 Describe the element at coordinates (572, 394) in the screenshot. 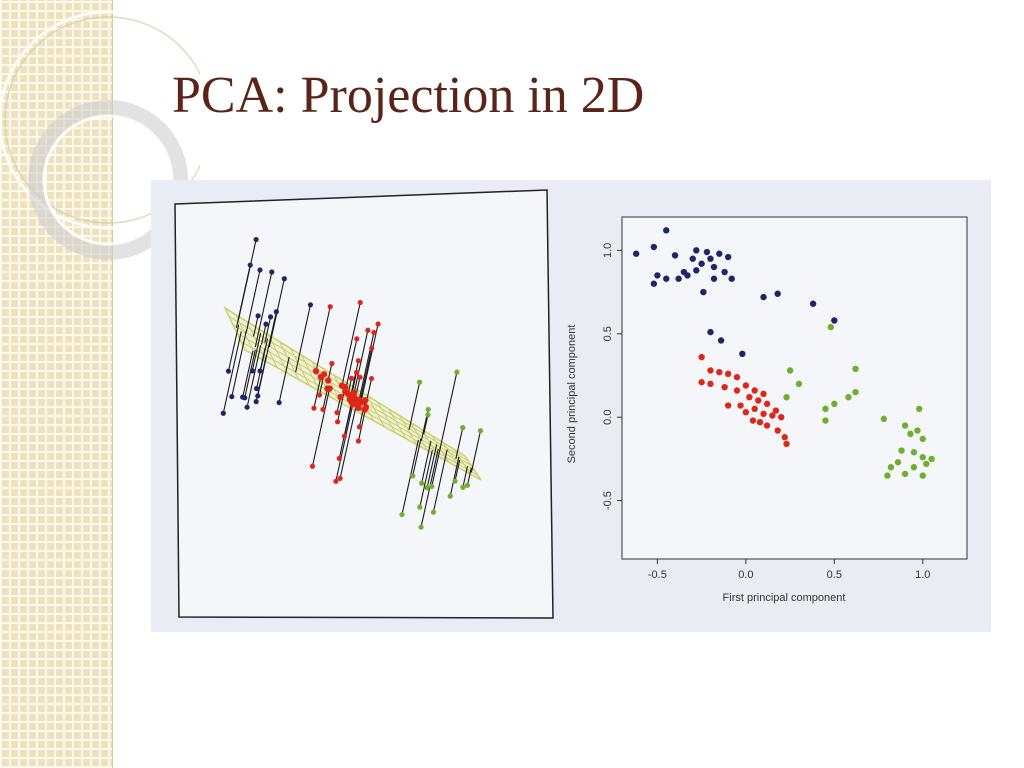

I see `y-axis-label: Second principal component` at that location.